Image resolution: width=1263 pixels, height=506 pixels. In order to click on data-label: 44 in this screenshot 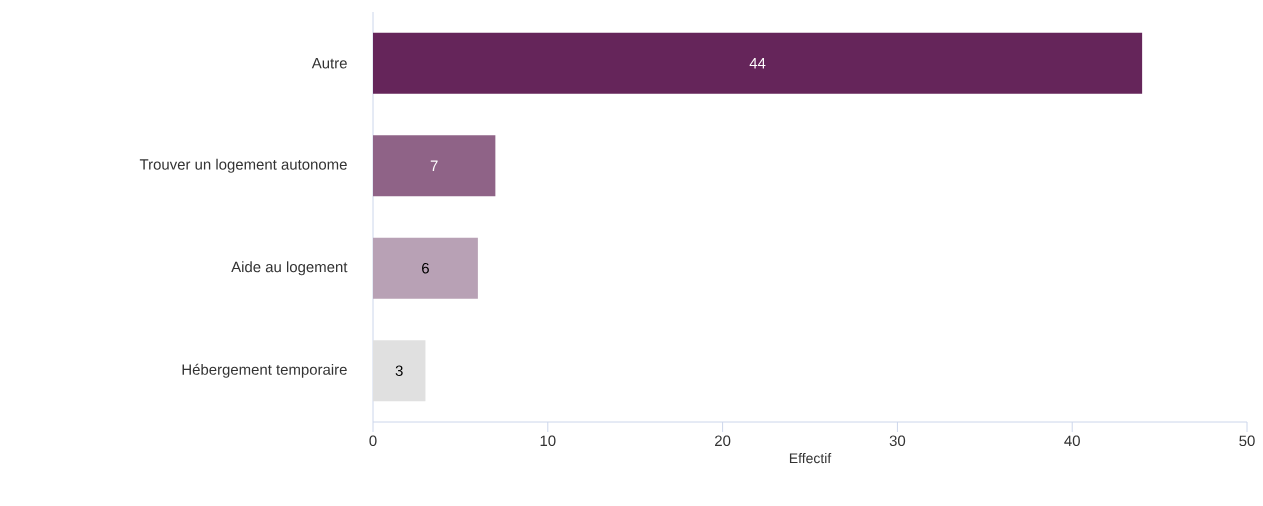, I will do `click(757, 63)`.